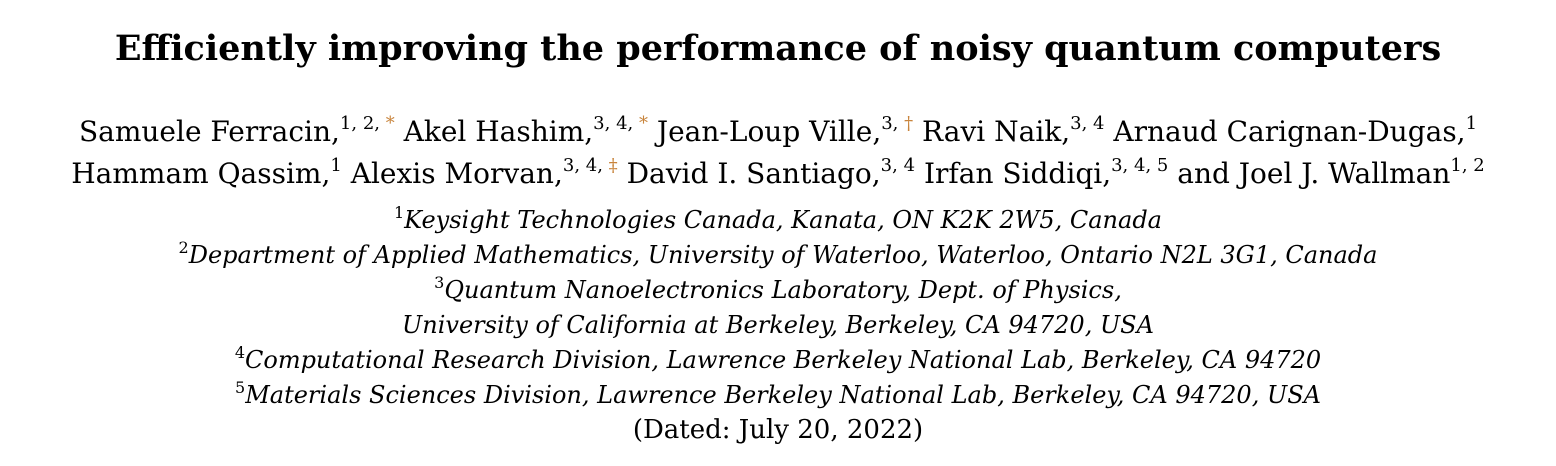  What do you see at coordinates (996, 131) in the screenshot?
I see `author-name: Ravi Naik,` at bounding box center [996, 131].